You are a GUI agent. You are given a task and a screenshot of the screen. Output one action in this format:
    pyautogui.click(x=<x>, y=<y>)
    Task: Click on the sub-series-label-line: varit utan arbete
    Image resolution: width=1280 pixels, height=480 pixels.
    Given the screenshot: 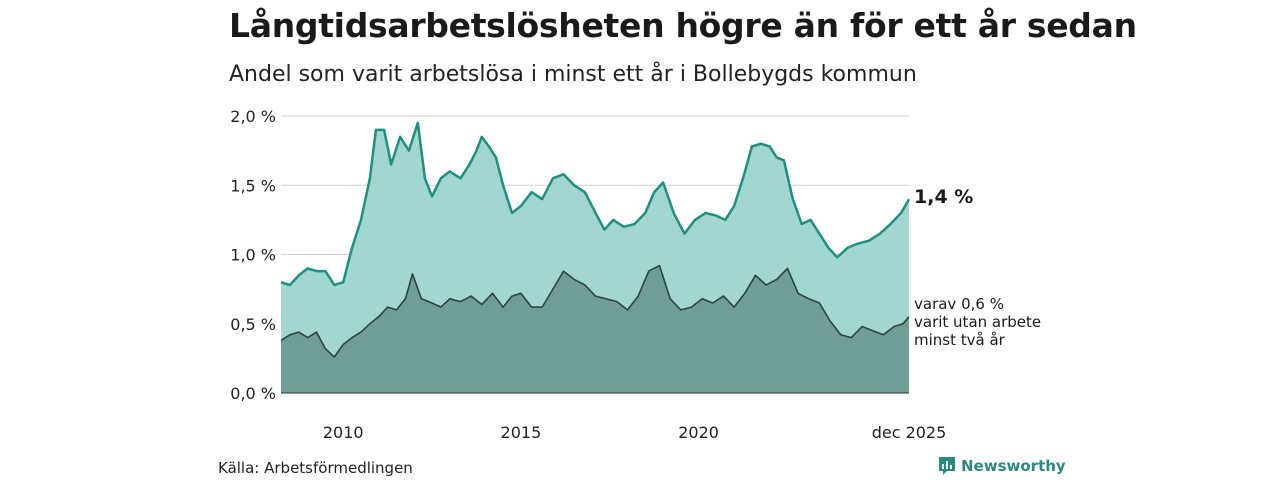 What is the action you would take?
    pyautogui.click(x=978, y=322)
    